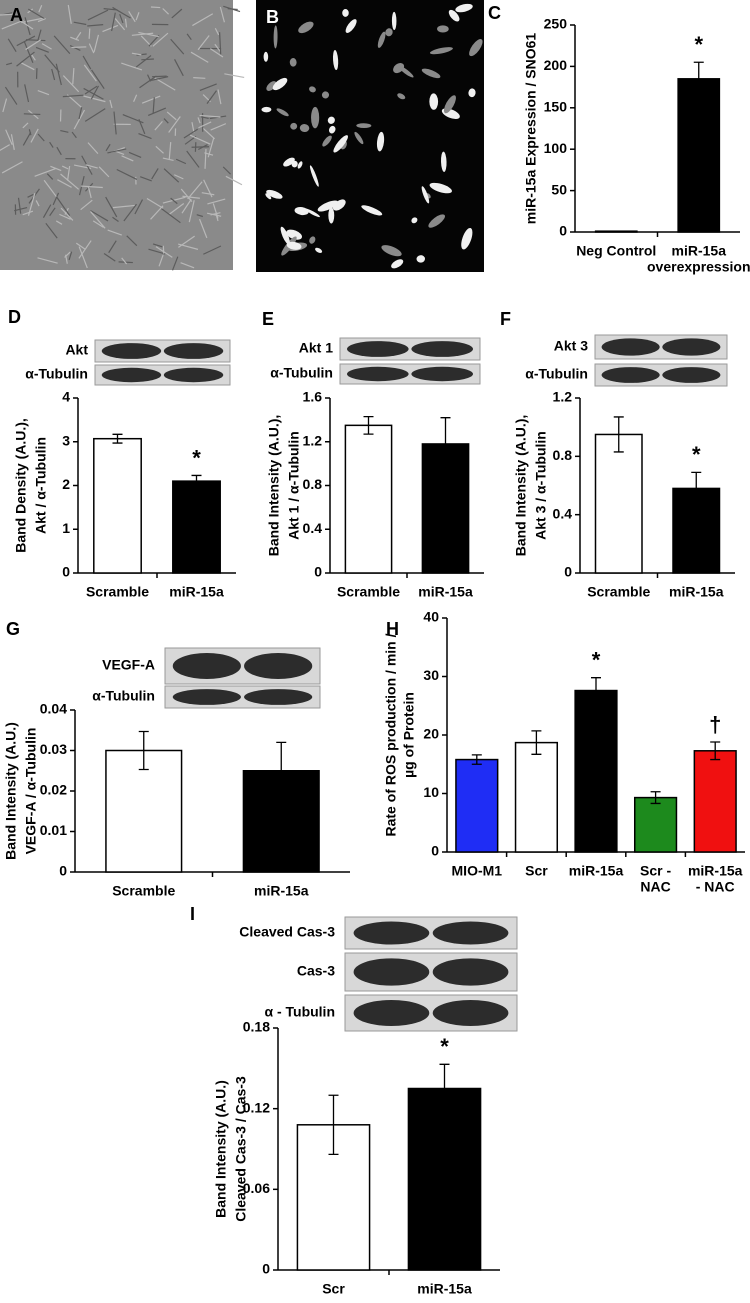 This screenshot has width=750, height=1303. Describe the element at coordinates (391, 734) in the screenshot. I see `y-axis-label: Rate of ROS production / min /` at that location.